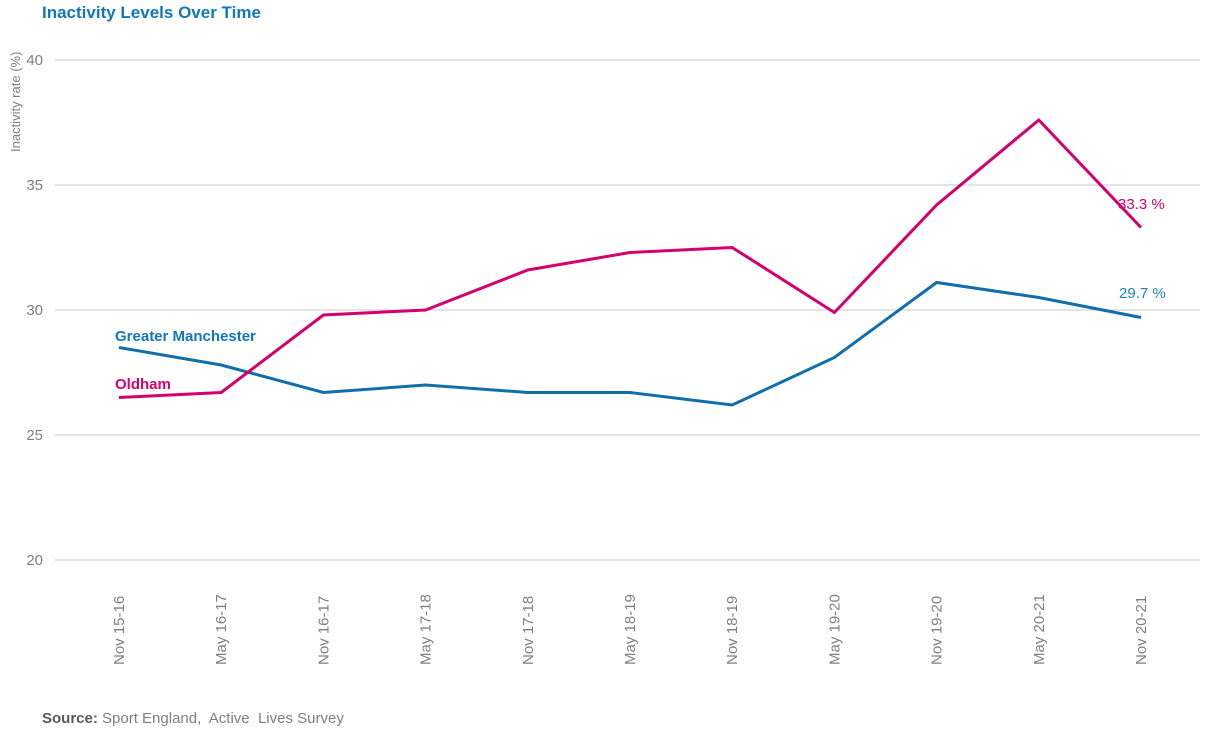  What do you see at coordinates (1141, 630) in the screenshot?
I see `x-tick-label-10: Nov 20-21` at bounding box center [1141, 630].